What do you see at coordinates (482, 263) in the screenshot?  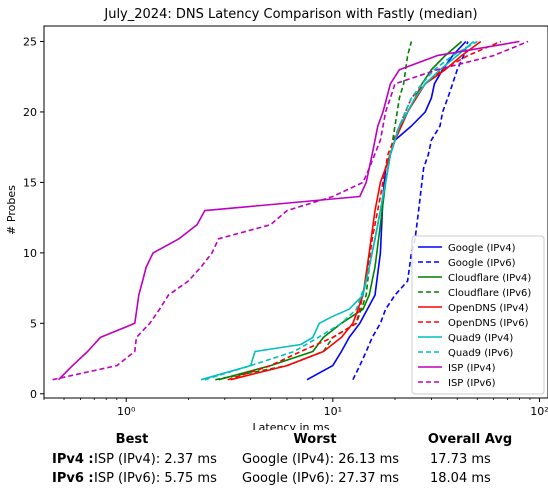 I see `legend-label-1: Google (IPv6)` at bounding box center [482, 263].